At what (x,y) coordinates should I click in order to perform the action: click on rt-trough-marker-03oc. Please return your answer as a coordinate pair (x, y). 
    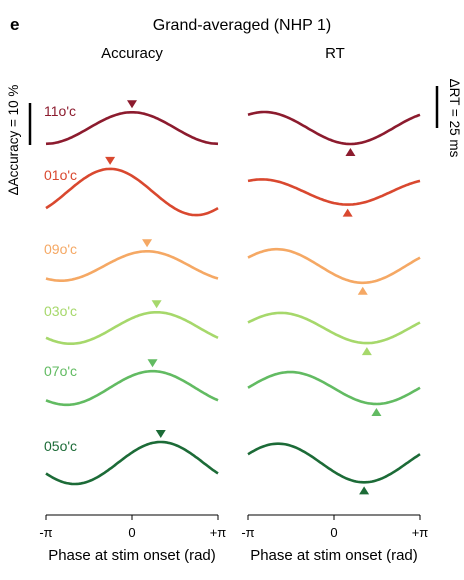
    Looking at the image, I should click on (366, 351).